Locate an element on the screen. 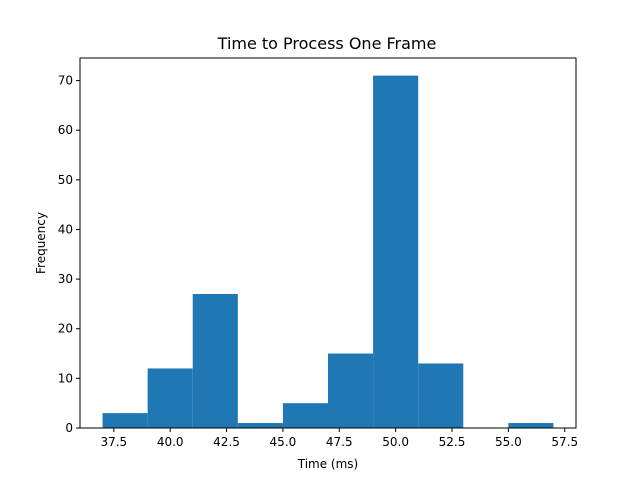  y-tick-label: 40 is located at coordinates (65, 229).